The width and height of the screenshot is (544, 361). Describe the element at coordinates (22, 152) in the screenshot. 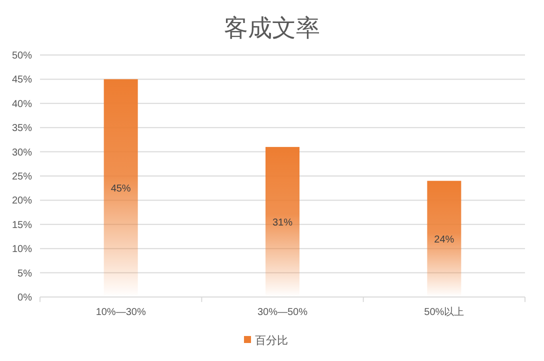

I see `y-tick-label: 30%` at that location.